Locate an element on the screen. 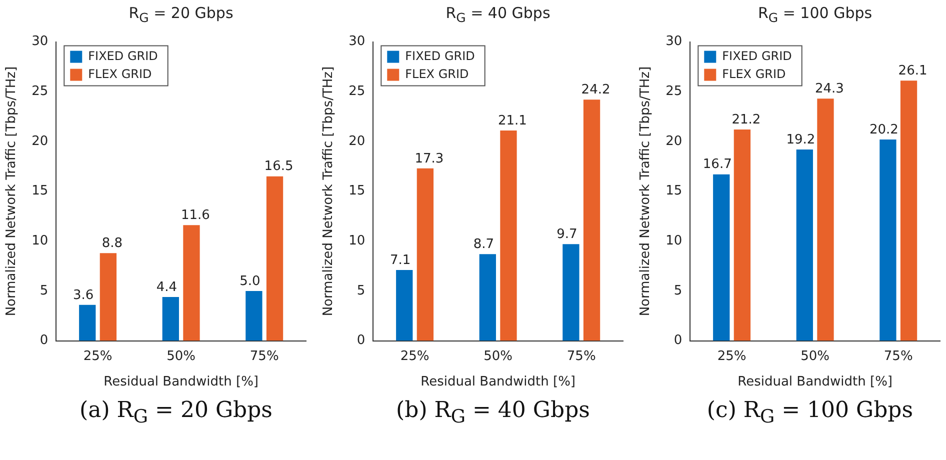 The image size is (946, 460). data-label: 19.2 is located at coordinates (801, 140).